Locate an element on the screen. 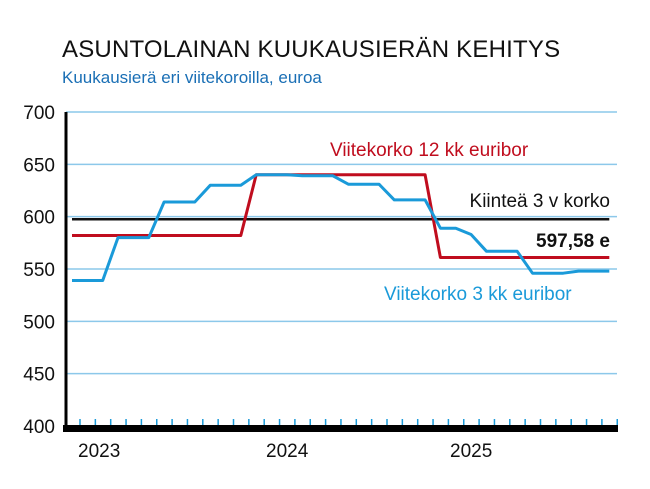 Image resolution: width=650 pixels, height=489 pixels. y-tick-label: 550 is located at coordinates (39, 270).